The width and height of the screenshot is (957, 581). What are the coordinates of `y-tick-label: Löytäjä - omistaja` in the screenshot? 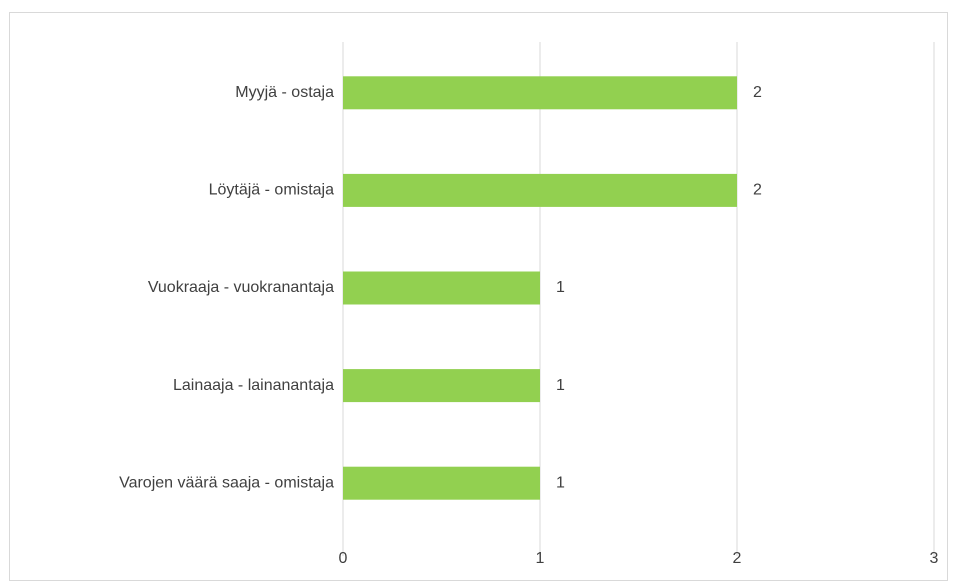 It's located at (271, 190).